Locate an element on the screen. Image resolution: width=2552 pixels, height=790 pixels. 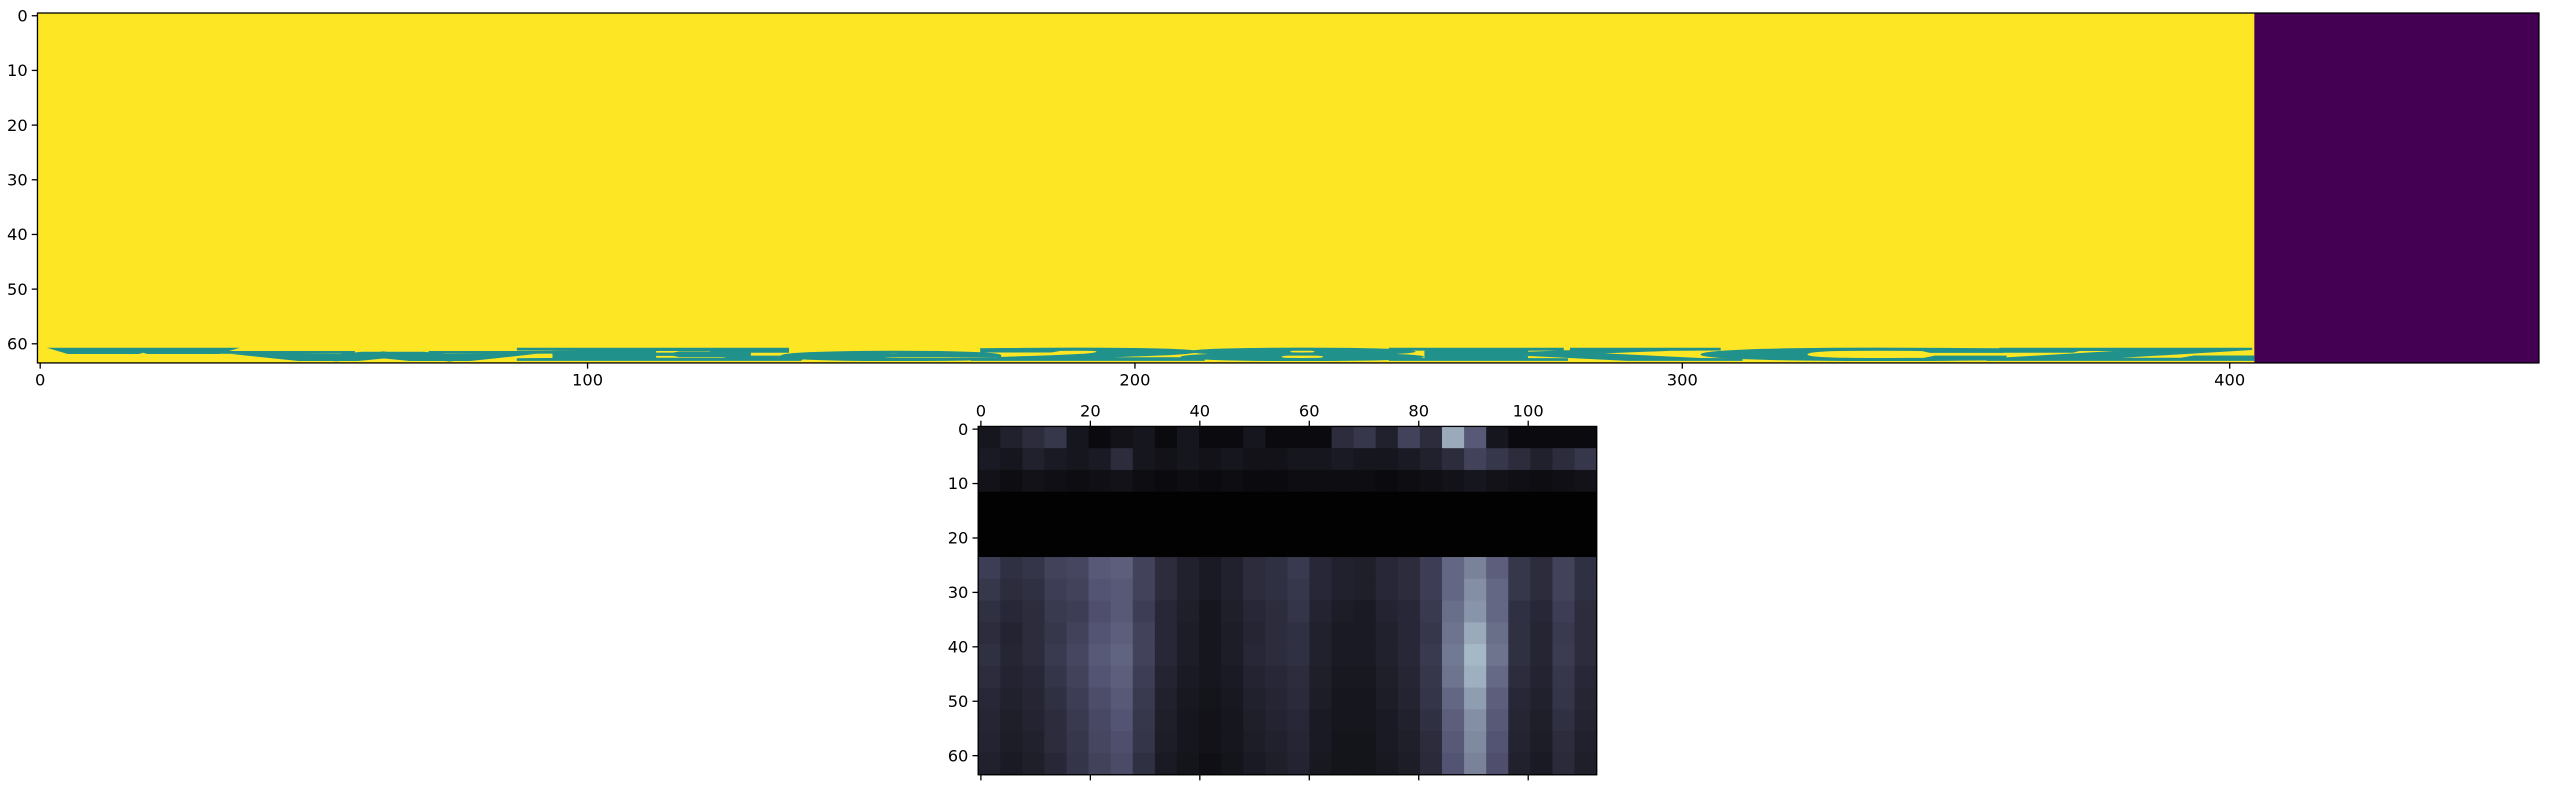
axes-frame is located at coordinates (1287, 600).